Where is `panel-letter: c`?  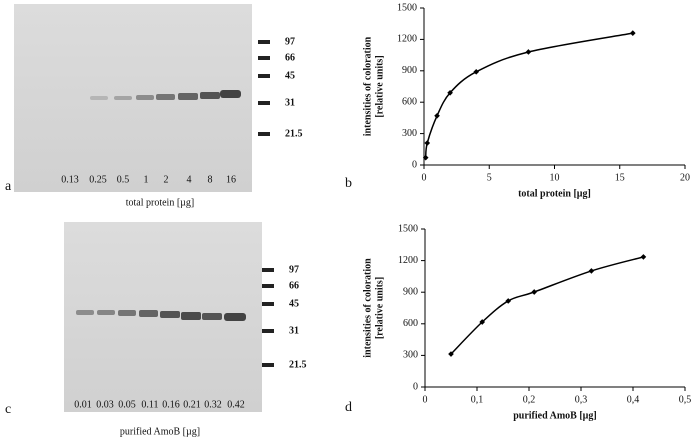 panel-letter: c is located at coordinates (8, 409).